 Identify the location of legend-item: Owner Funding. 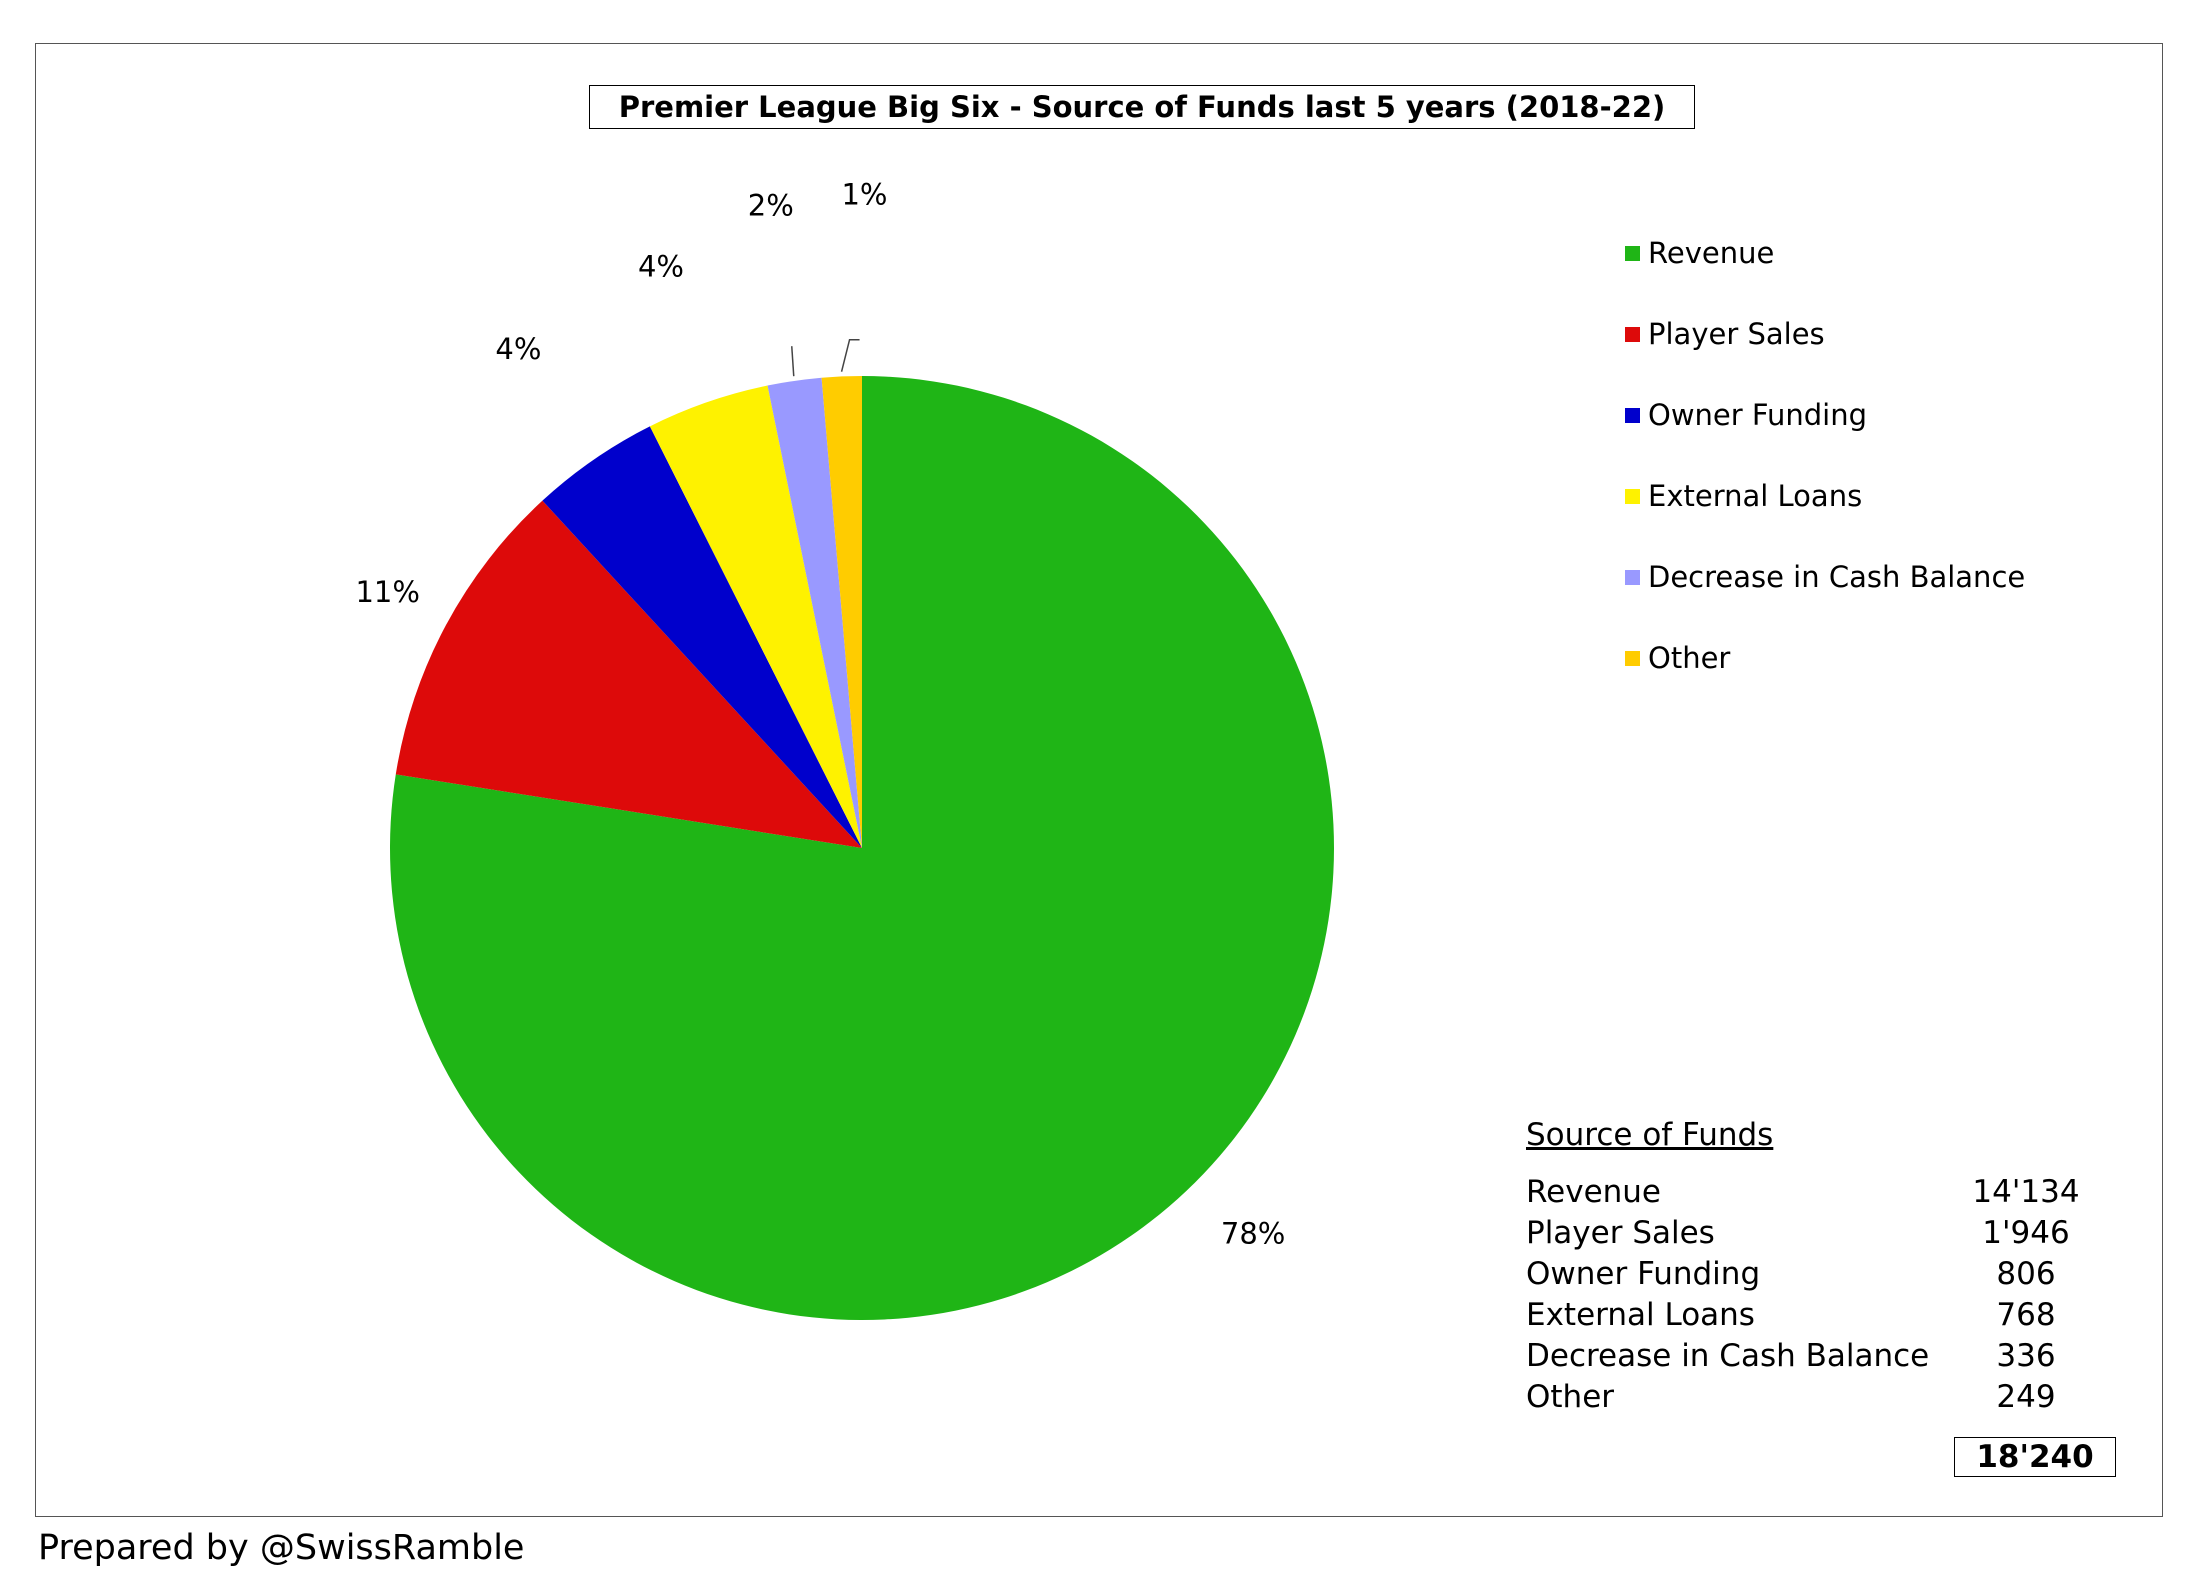
(1746, 415).